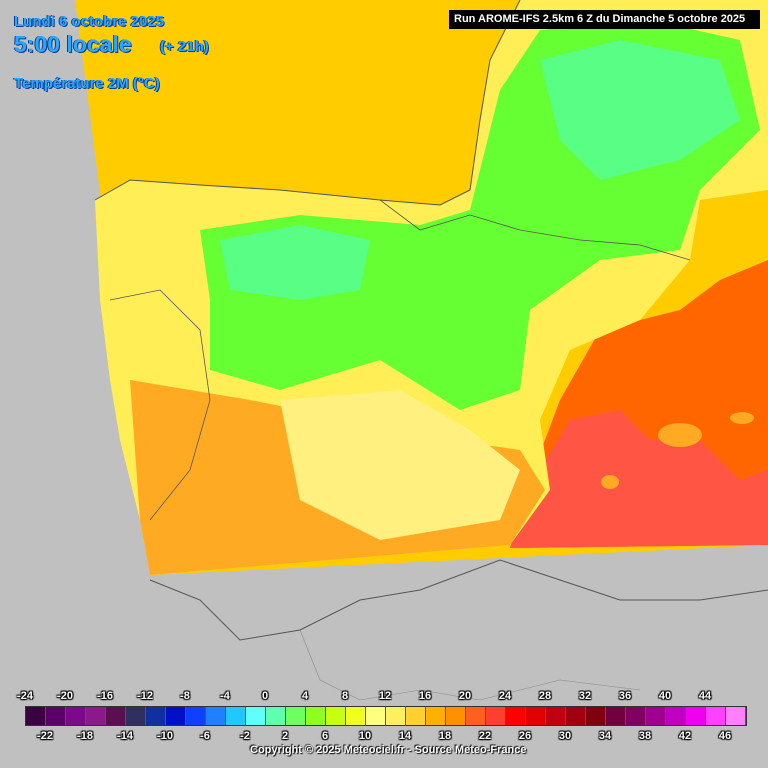 Image resolution: width=768 pixels, height=768 pixels. What do you see at coordinates (245, 736) in the screenshot?
I see `legend-tick-bottom: -2` at bounding box center [245, 736].